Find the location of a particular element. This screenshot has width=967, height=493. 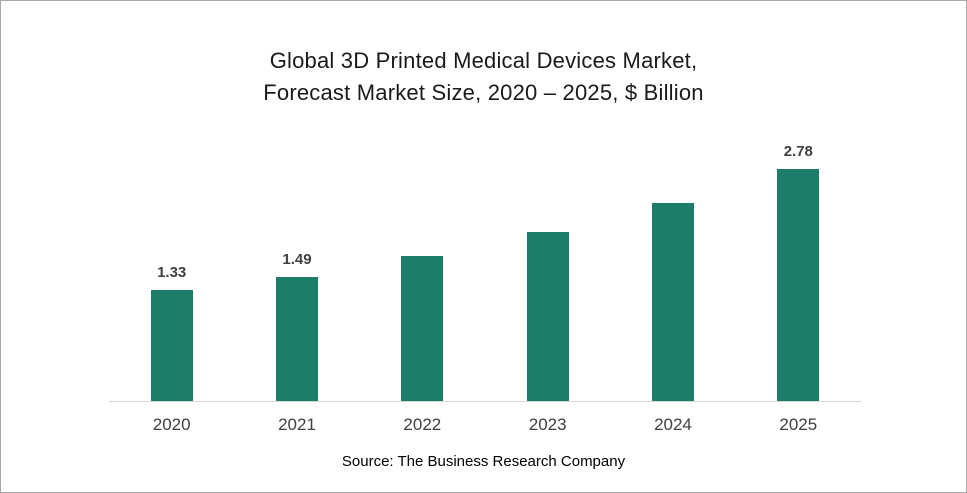

bar-column-2020: 1.33 is located at coordinates (171, 262).